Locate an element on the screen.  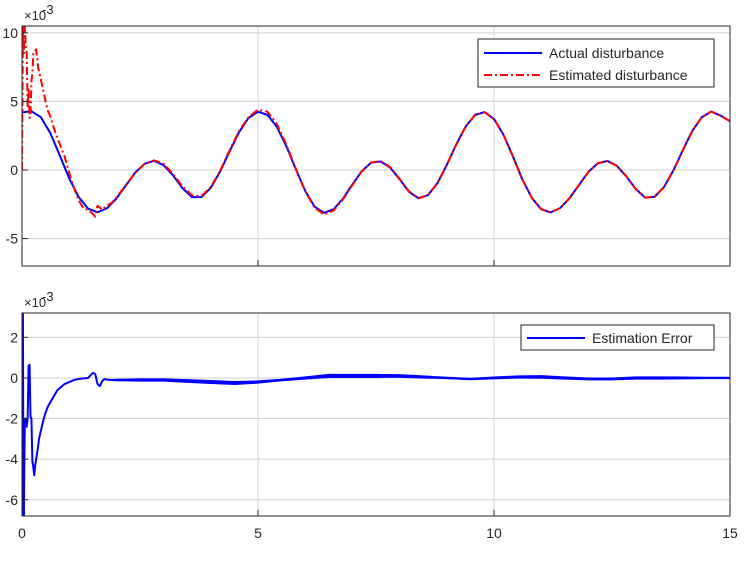
y-tick-label: 10 is located at coordinates (10, 33).